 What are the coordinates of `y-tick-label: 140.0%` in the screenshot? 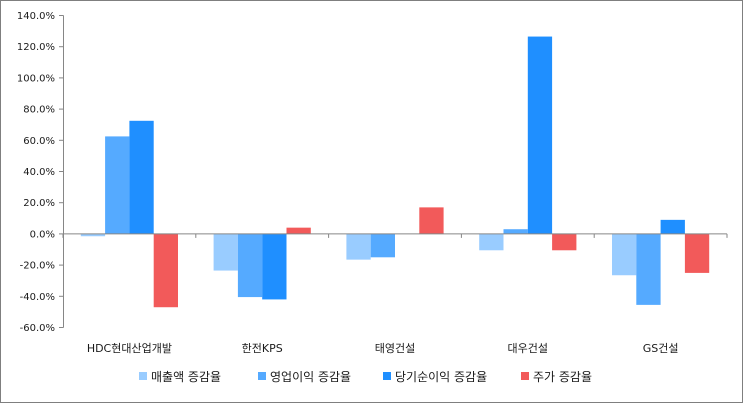 It's located at (36, 16).